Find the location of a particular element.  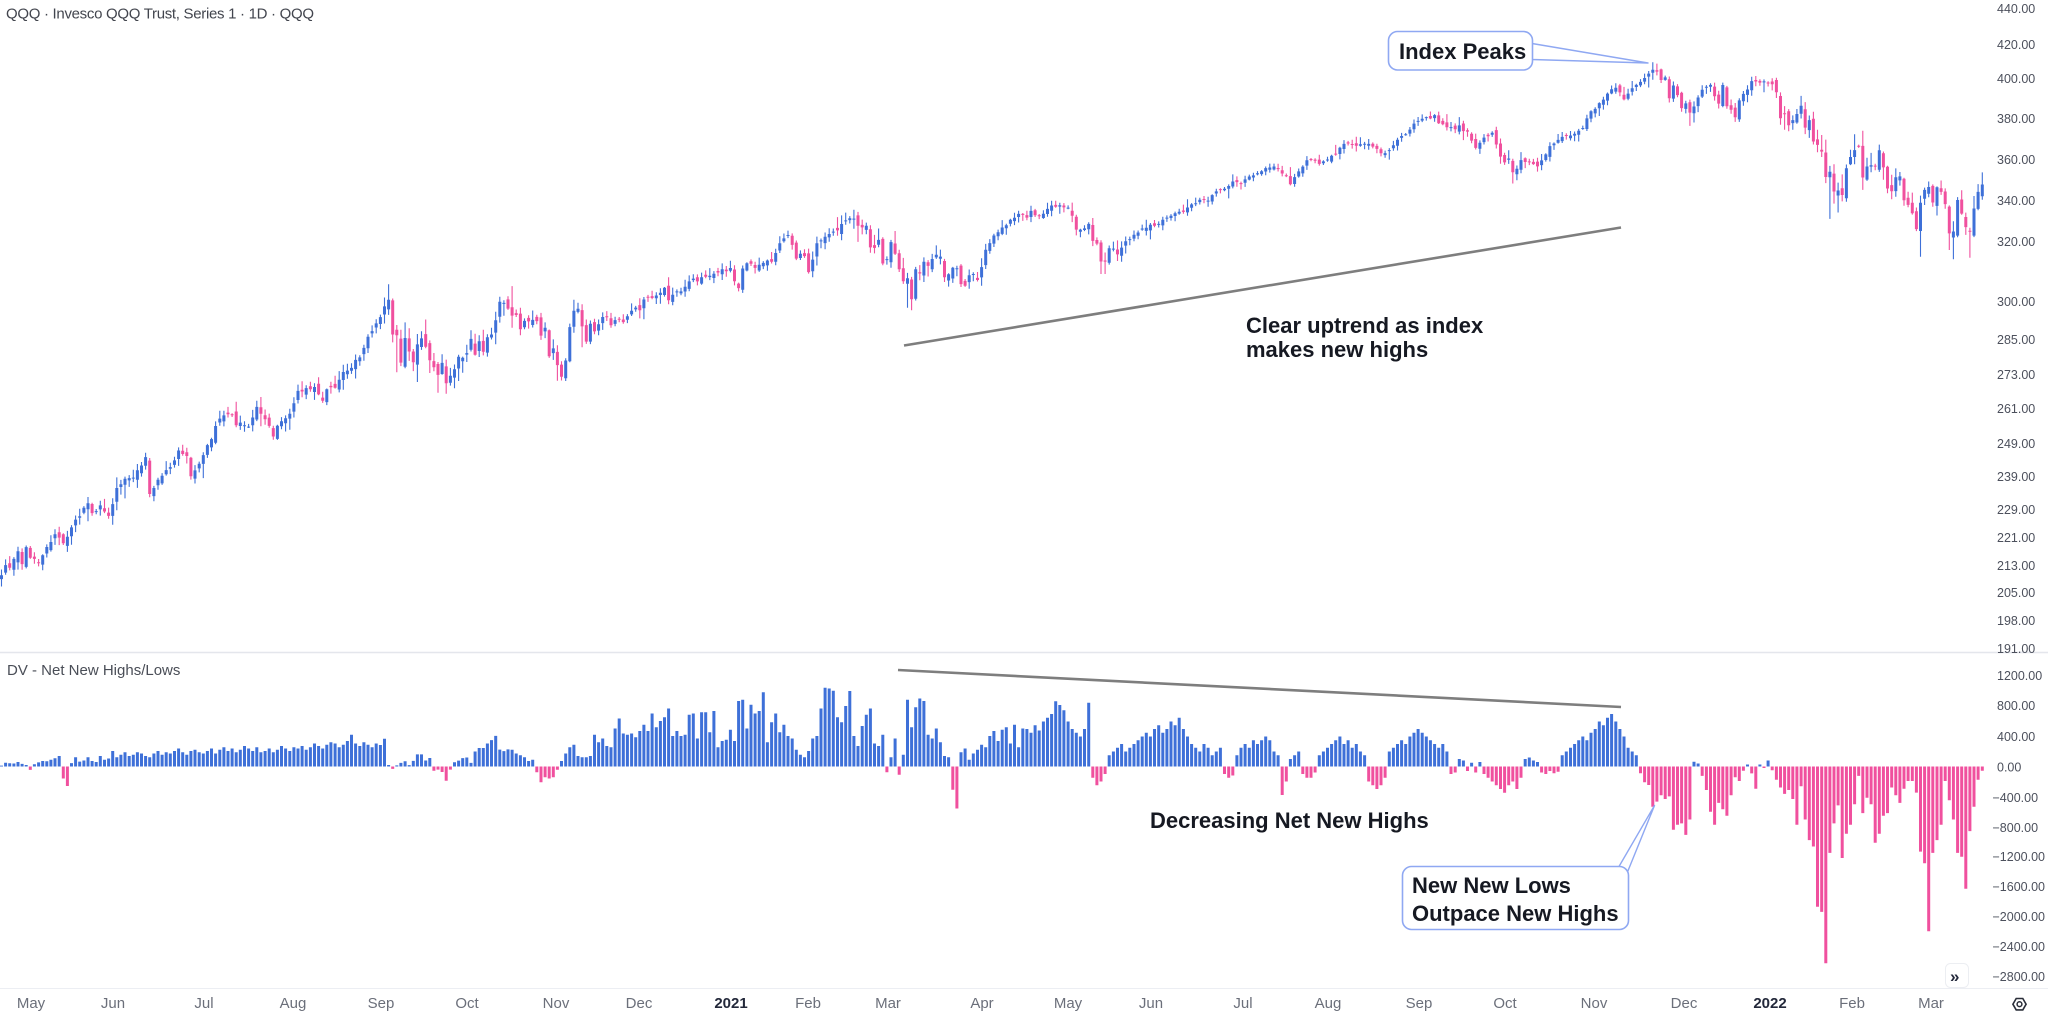

svg-text: −400.00 is located at coordinates (2016, 798).